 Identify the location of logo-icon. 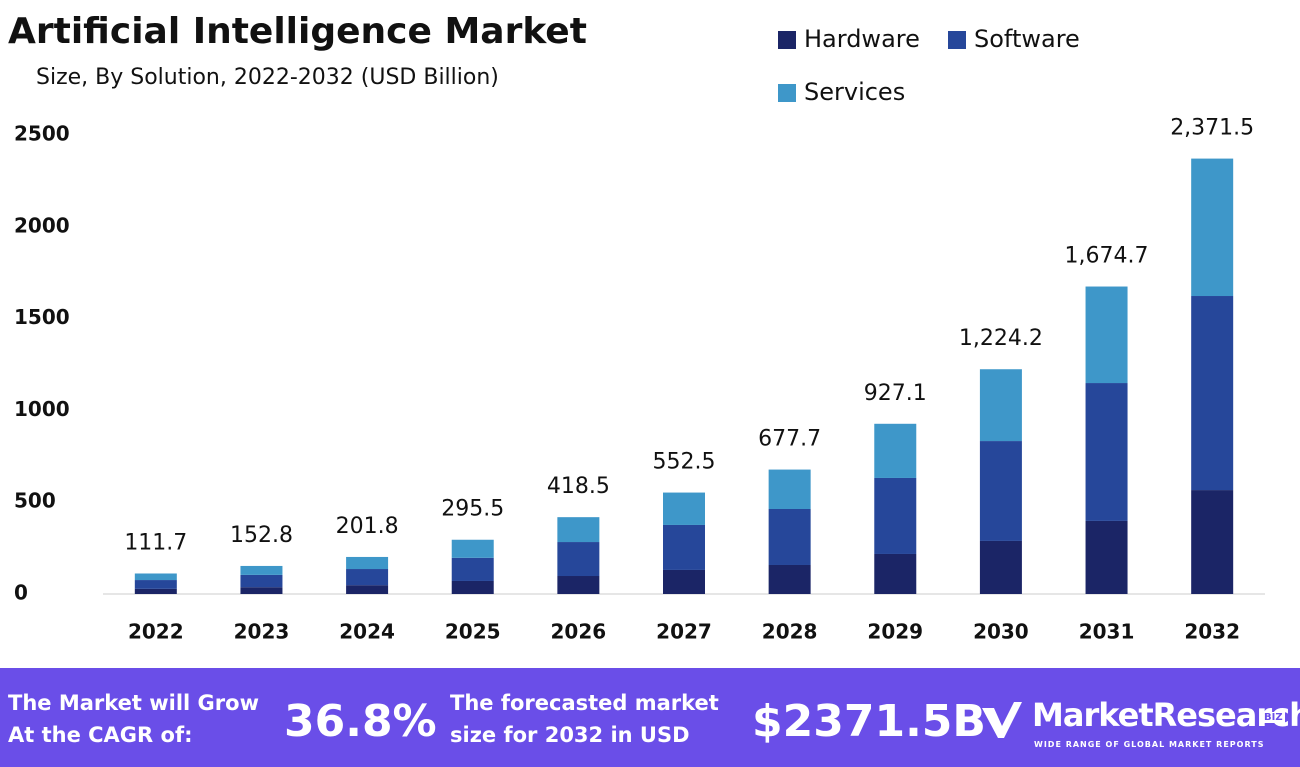
(1002, 720).